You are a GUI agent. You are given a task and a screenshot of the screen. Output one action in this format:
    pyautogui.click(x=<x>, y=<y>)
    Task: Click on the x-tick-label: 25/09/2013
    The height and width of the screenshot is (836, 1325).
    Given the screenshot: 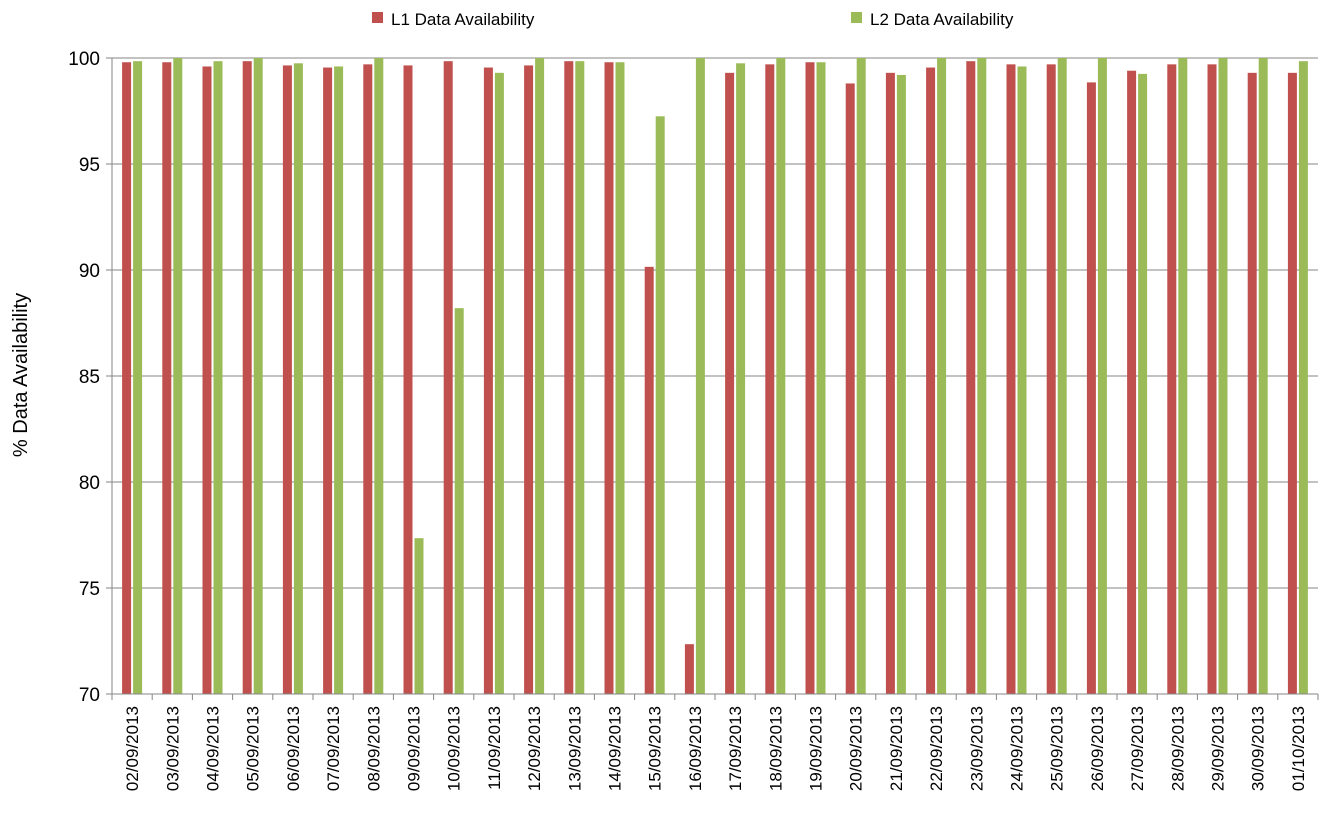 What is the action you would take?
    pyautogui.click(x=1057, y=748)
    